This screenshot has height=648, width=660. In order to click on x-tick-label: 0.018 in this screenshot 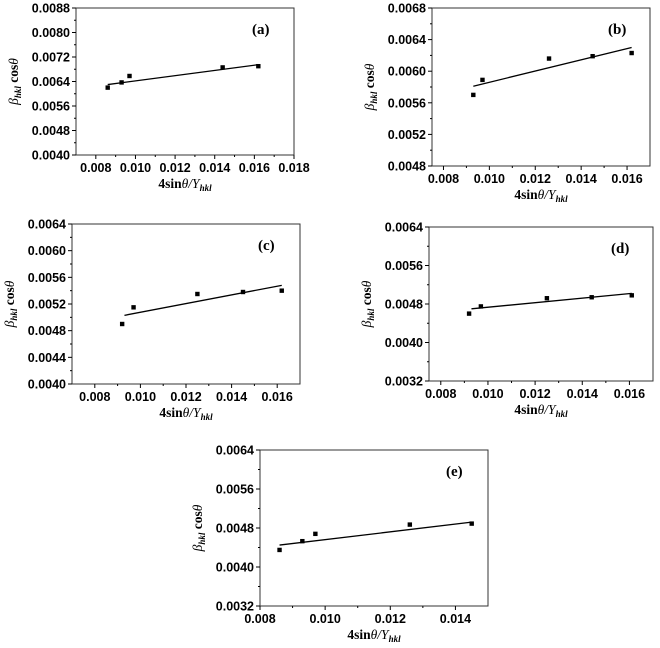, I will do `click(293, 168)`.